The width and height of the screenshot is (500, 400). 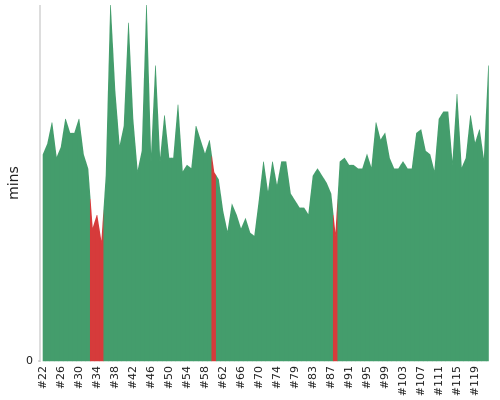 I want to click on x-tick-label: #83, so click(x=312, y=377).